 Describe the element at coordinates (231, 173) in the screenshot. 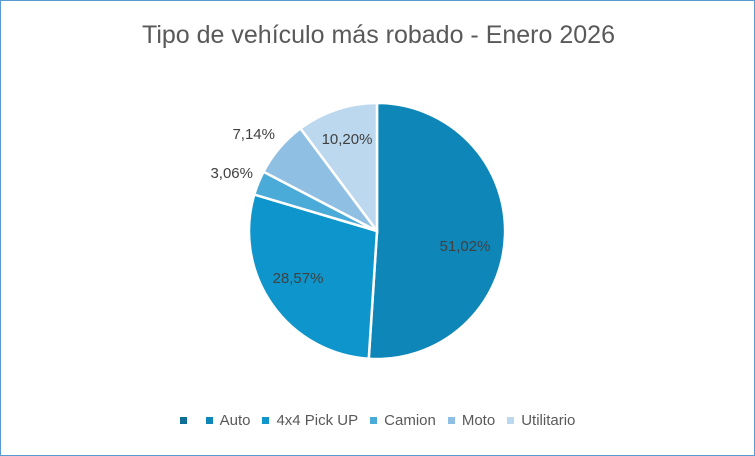

I see `data-label-camion: 3,06%` at that location.